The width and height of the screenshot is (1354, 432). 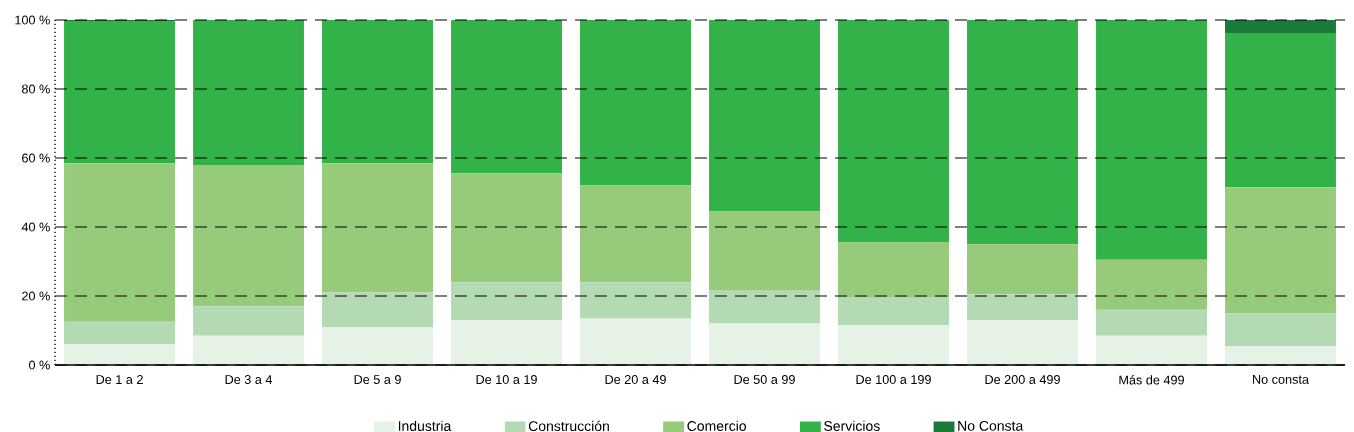 What do you see at coordinates (991, 425) in the screenshot?
I see `legend-label: No Consta` at bounding box center [991, 425].